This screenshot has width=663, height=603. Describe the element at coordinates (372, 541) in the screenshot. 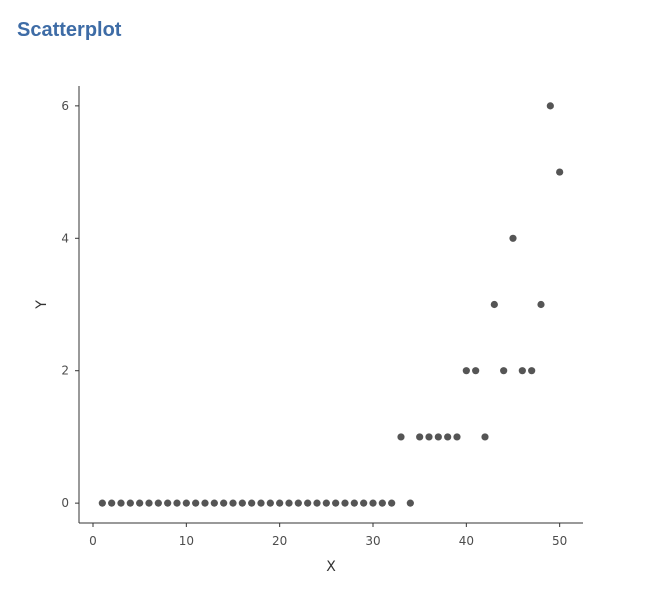

I see `x-tick-label: 30` at that location.